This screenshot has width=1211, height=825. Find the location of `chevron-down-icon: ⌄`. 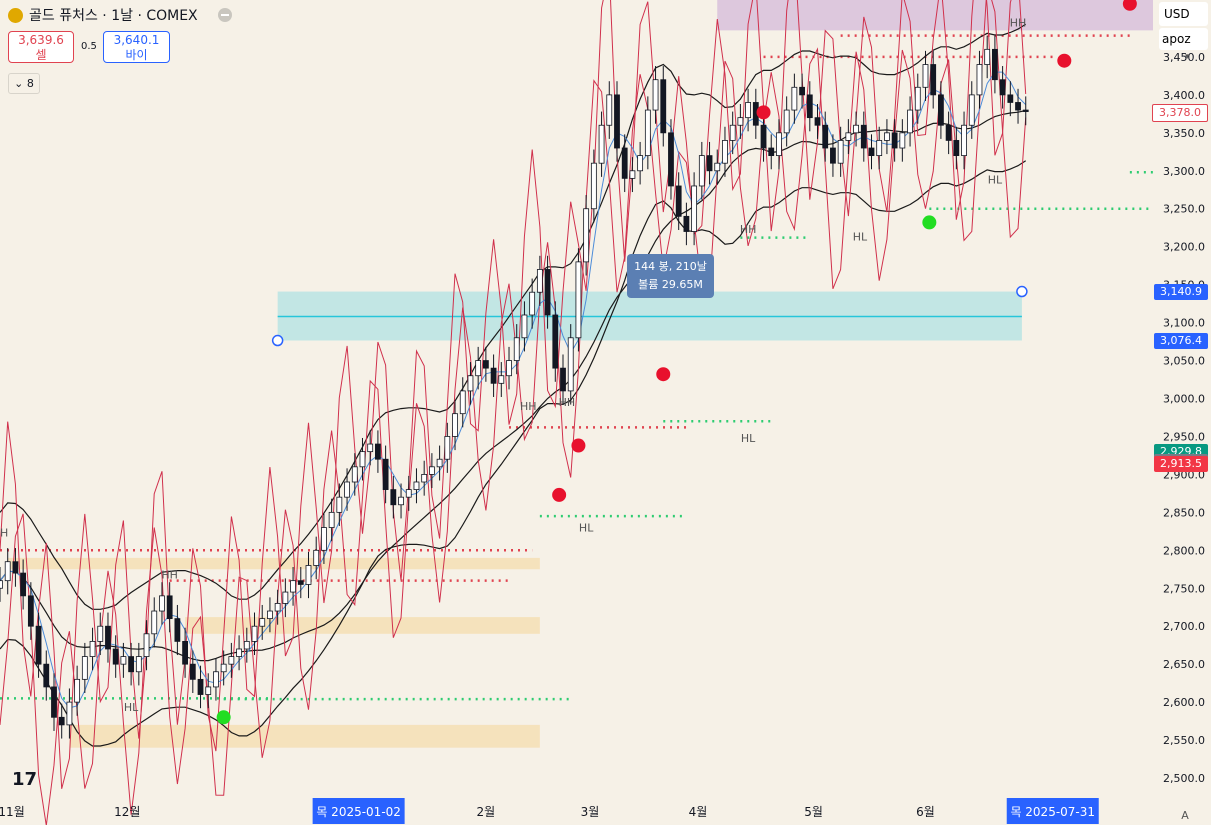

chevron-down-icon: ⌄ is located at coordinates (19, 83).